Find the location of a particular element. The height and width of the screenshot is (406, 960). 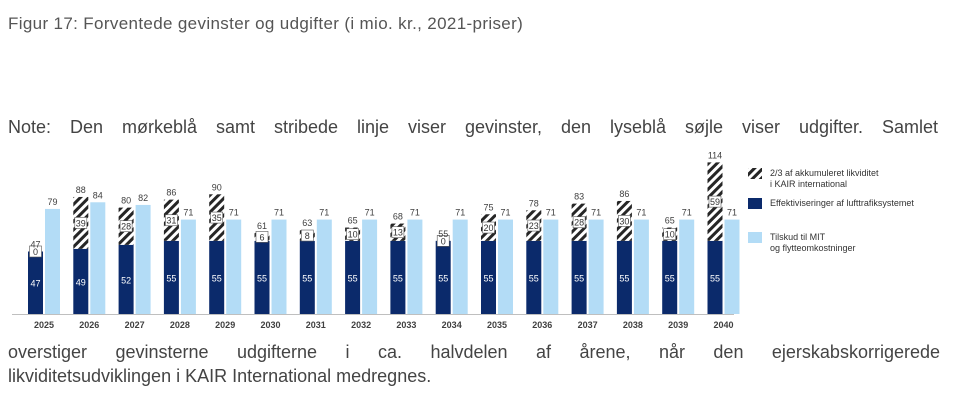

efficiency-value-label: 52 is located at coordinates (126, 280).